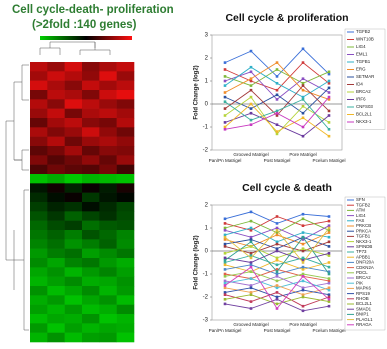 This screenshot has height=349, width=387. What do you see at coordinates (250, 324) in the screenshot?
I see `x-tick-label: Grooved Matrigel` at bounding box center [250, 324].